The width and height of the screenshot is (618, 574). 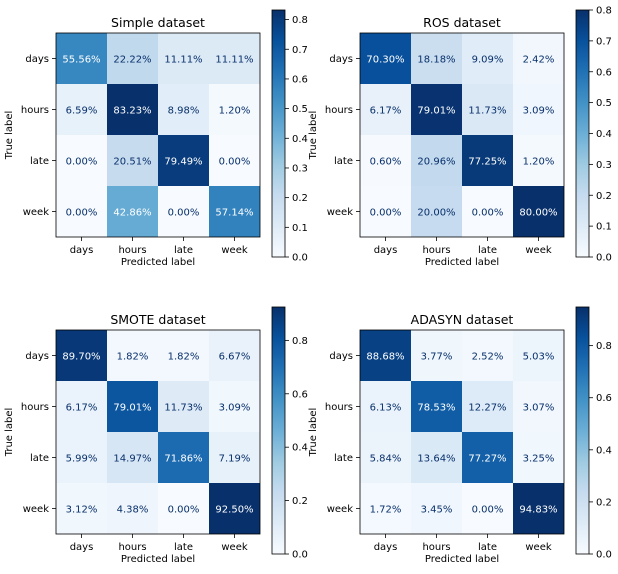 I want to click on cell-value-label: 8.98%, so click(x=184, y=111).